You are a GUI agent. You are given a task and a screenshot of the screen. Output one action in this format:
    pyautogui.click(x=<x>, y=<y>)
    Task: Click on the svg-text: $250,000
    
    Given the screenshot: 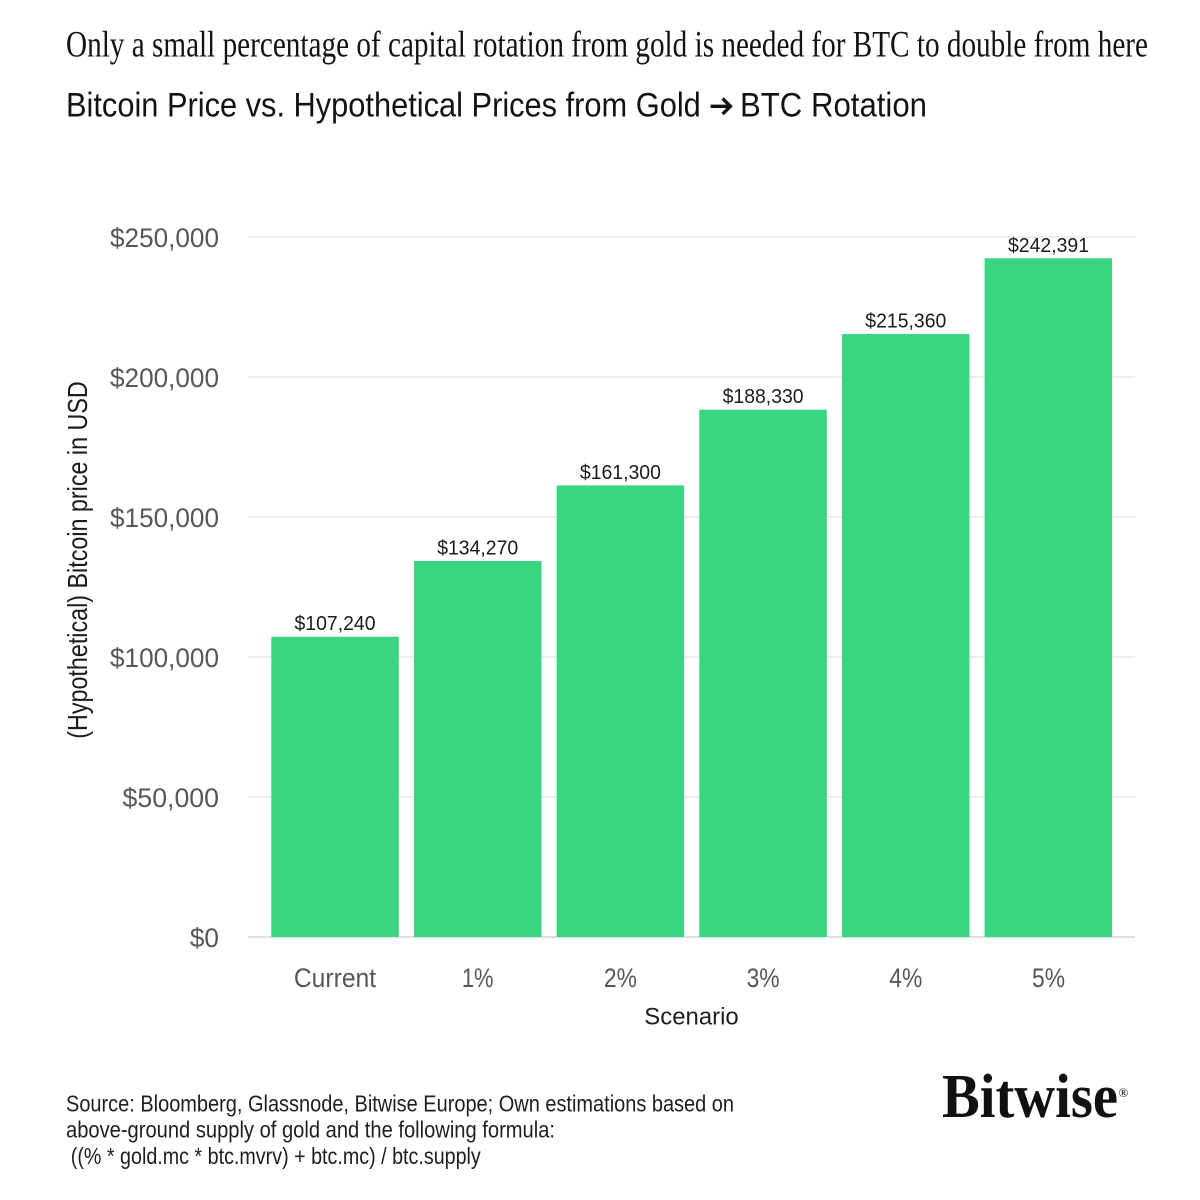 What is the action you would take?
    pyautogui.click(x=164, y=238)
    